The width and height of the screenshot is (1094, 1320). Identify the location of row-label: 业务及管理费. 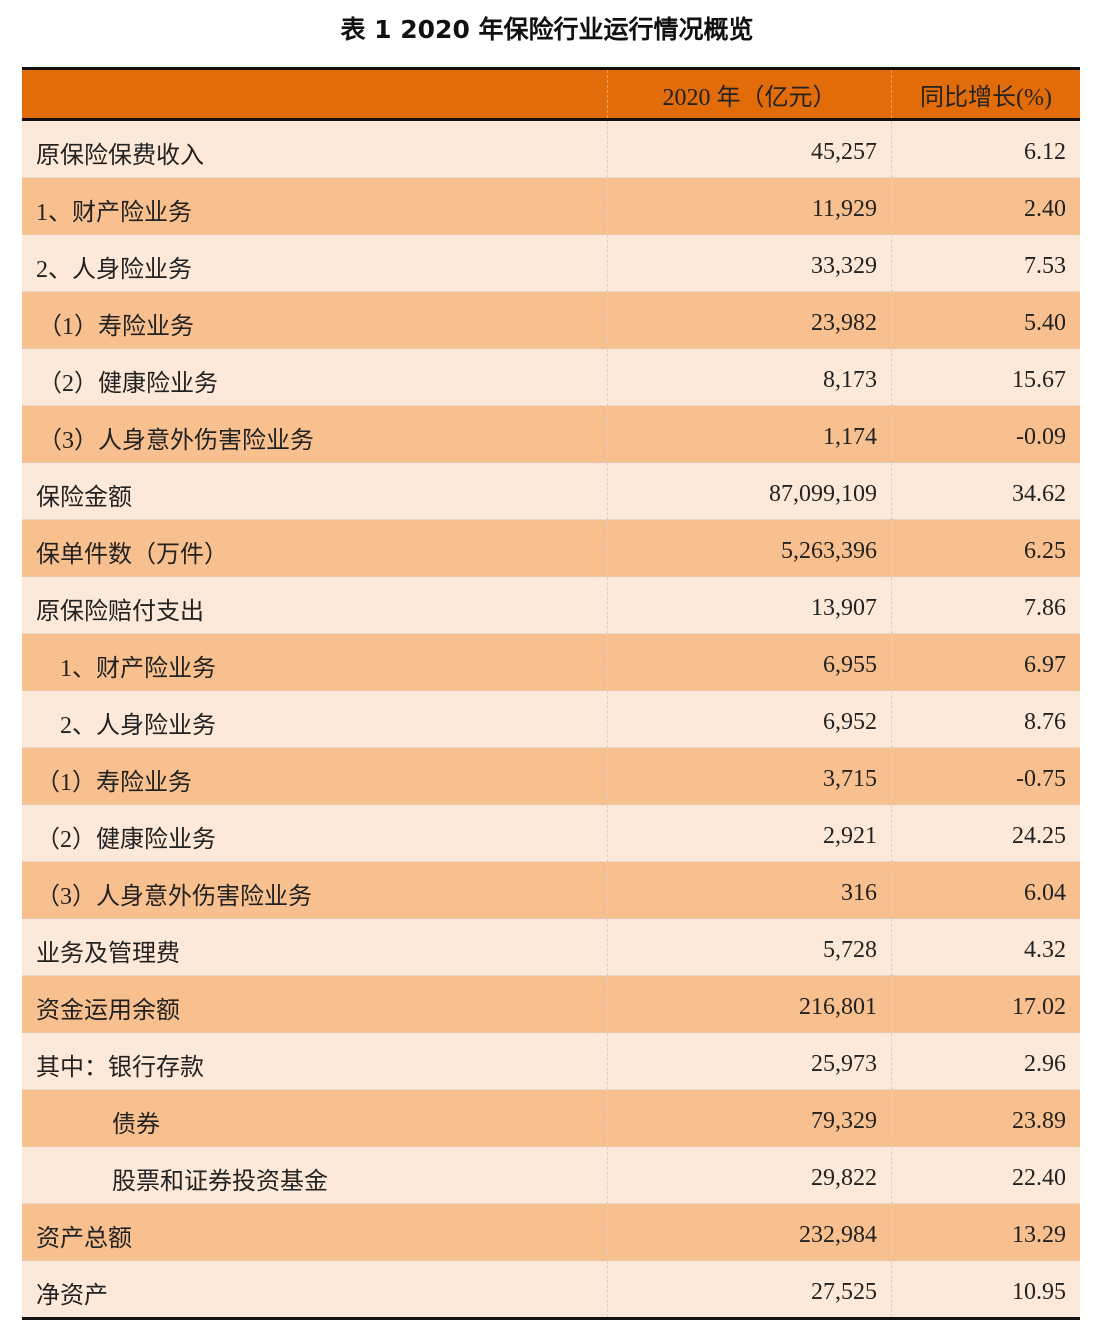
(315, 947).